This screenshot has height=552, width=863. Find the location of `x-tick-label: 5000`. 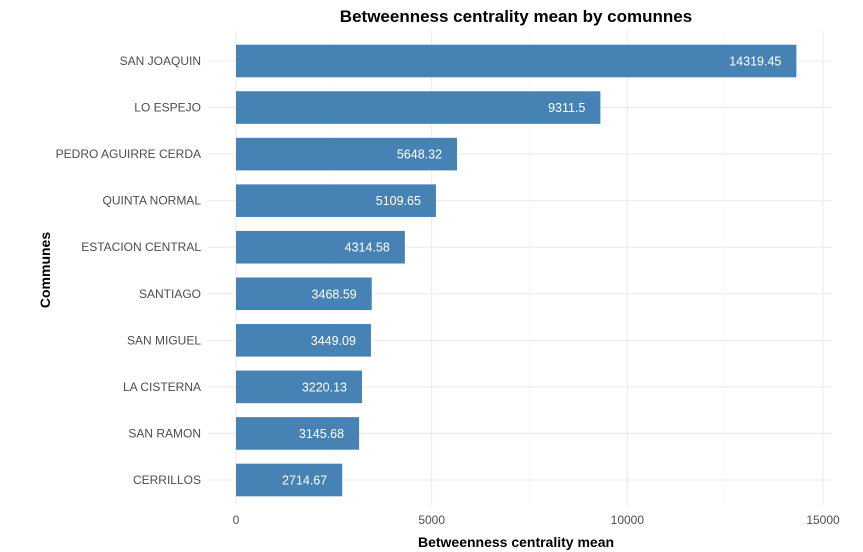

x-tick-label: 5000 is located at coordinates (431, 520).